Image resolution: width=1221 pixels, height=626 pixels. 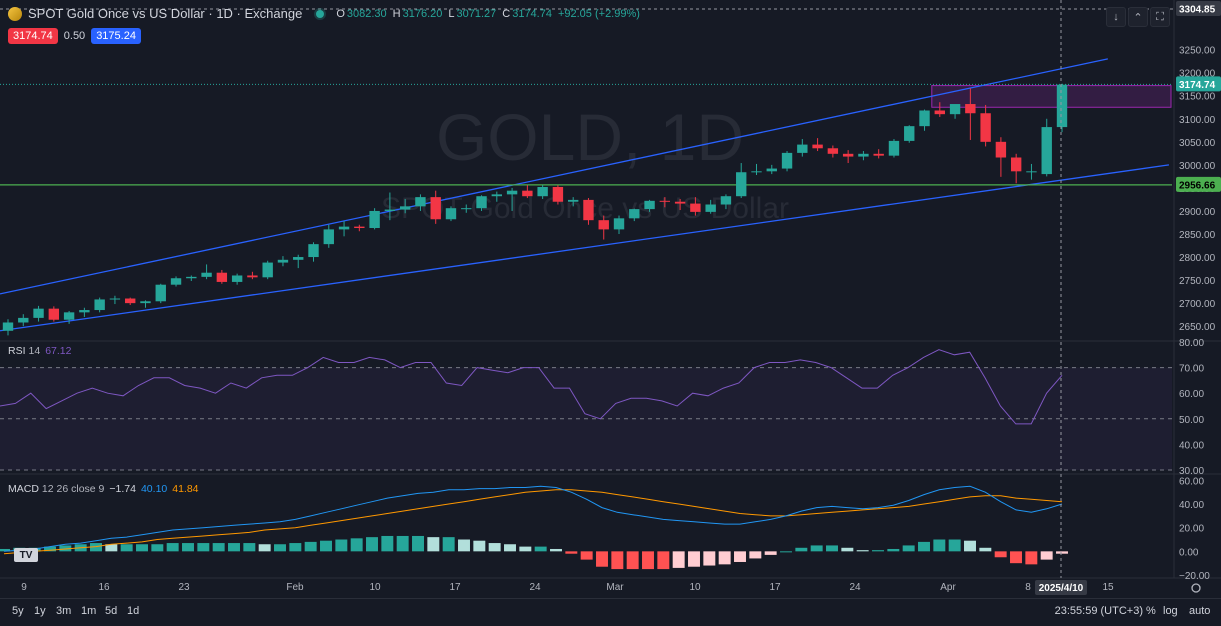 What do you see at coordinates (103, 489) in the screenshot?
I see `macd-legend: MACD 12 26 close 9 −1.74 40.10 41.84` at bounding box center [103, 489].